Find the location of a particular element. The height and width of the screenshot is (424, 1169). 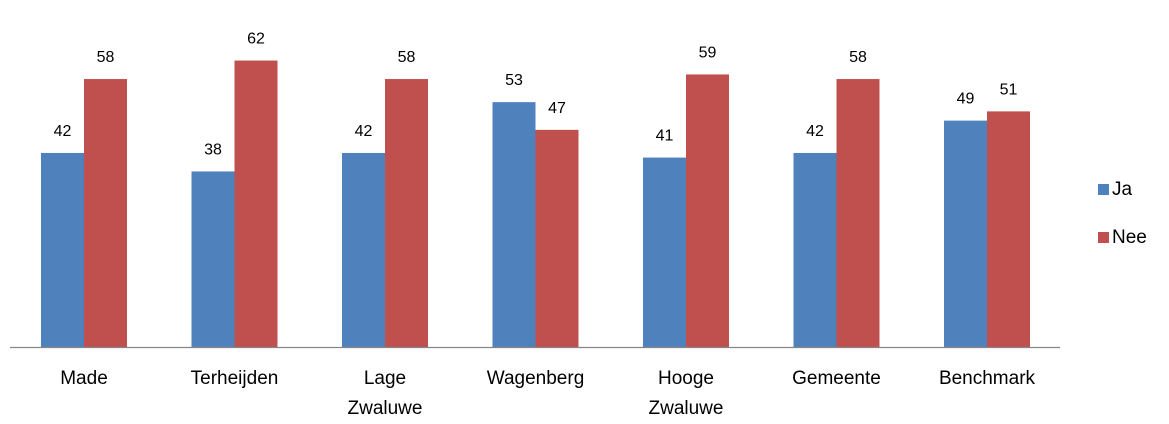

data-label-ja-1: 38 is located at coordinates (213, 149).